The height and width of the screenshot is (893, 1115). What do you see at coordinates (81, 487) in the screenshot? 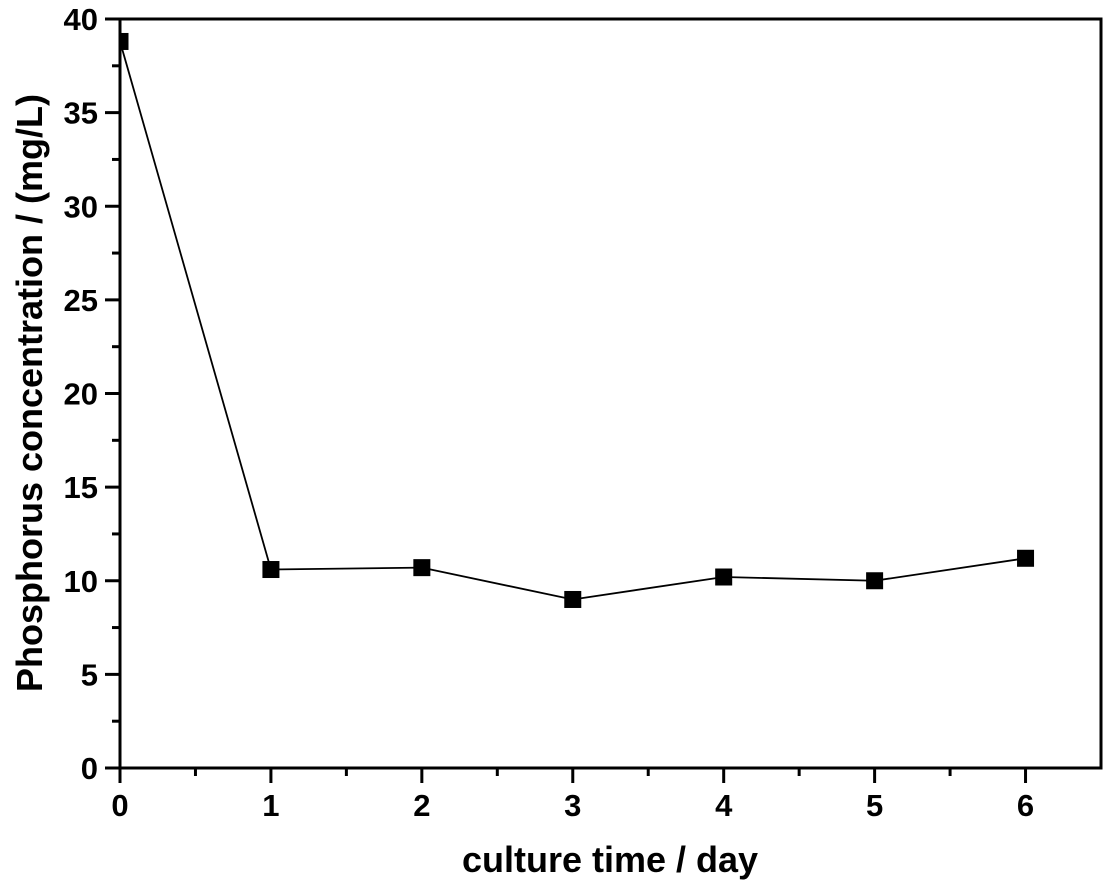
I see `y-tick-label: 15` at bounding box center [81, 487].